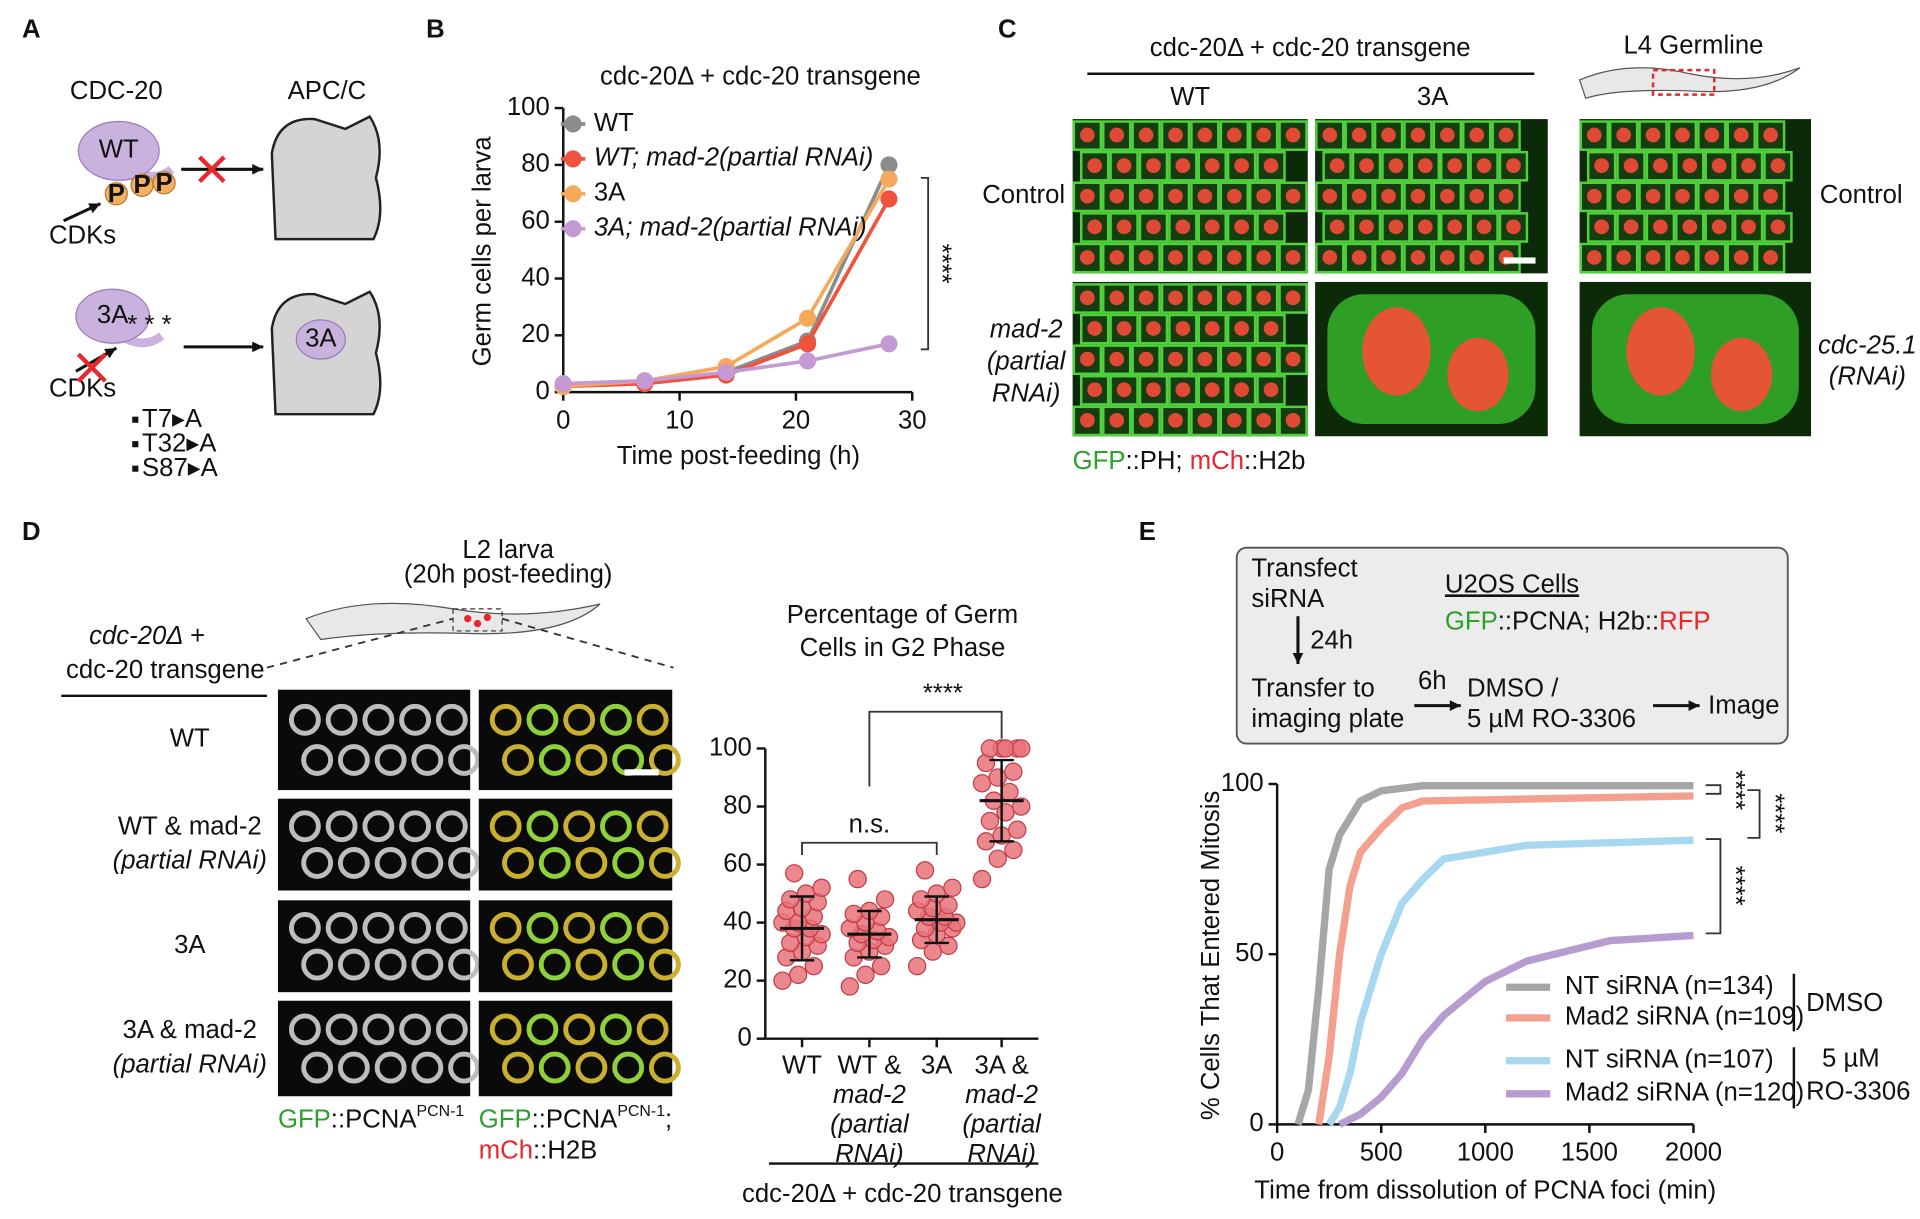 This screenshot has height=1219, width=1920. Describe the element at coordinates (942, 264) in the screenshot. I see `significance: ****` at that location.